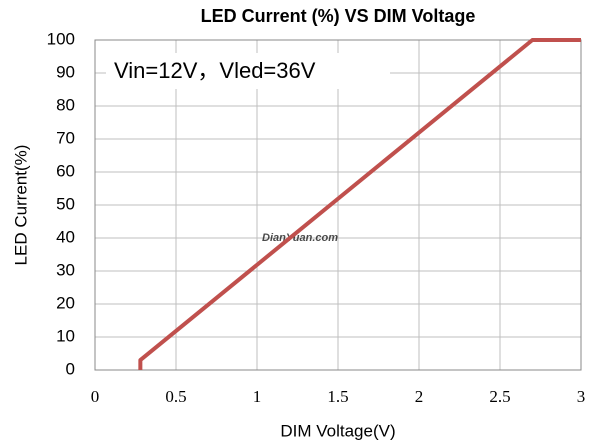 The width and height of the screenshot is (600, 447). What do you see at coordinates (215, 70) in the screenshot?
I see `annotation: Vin=12V，Vled=36V` at bounding box center [215, 70].